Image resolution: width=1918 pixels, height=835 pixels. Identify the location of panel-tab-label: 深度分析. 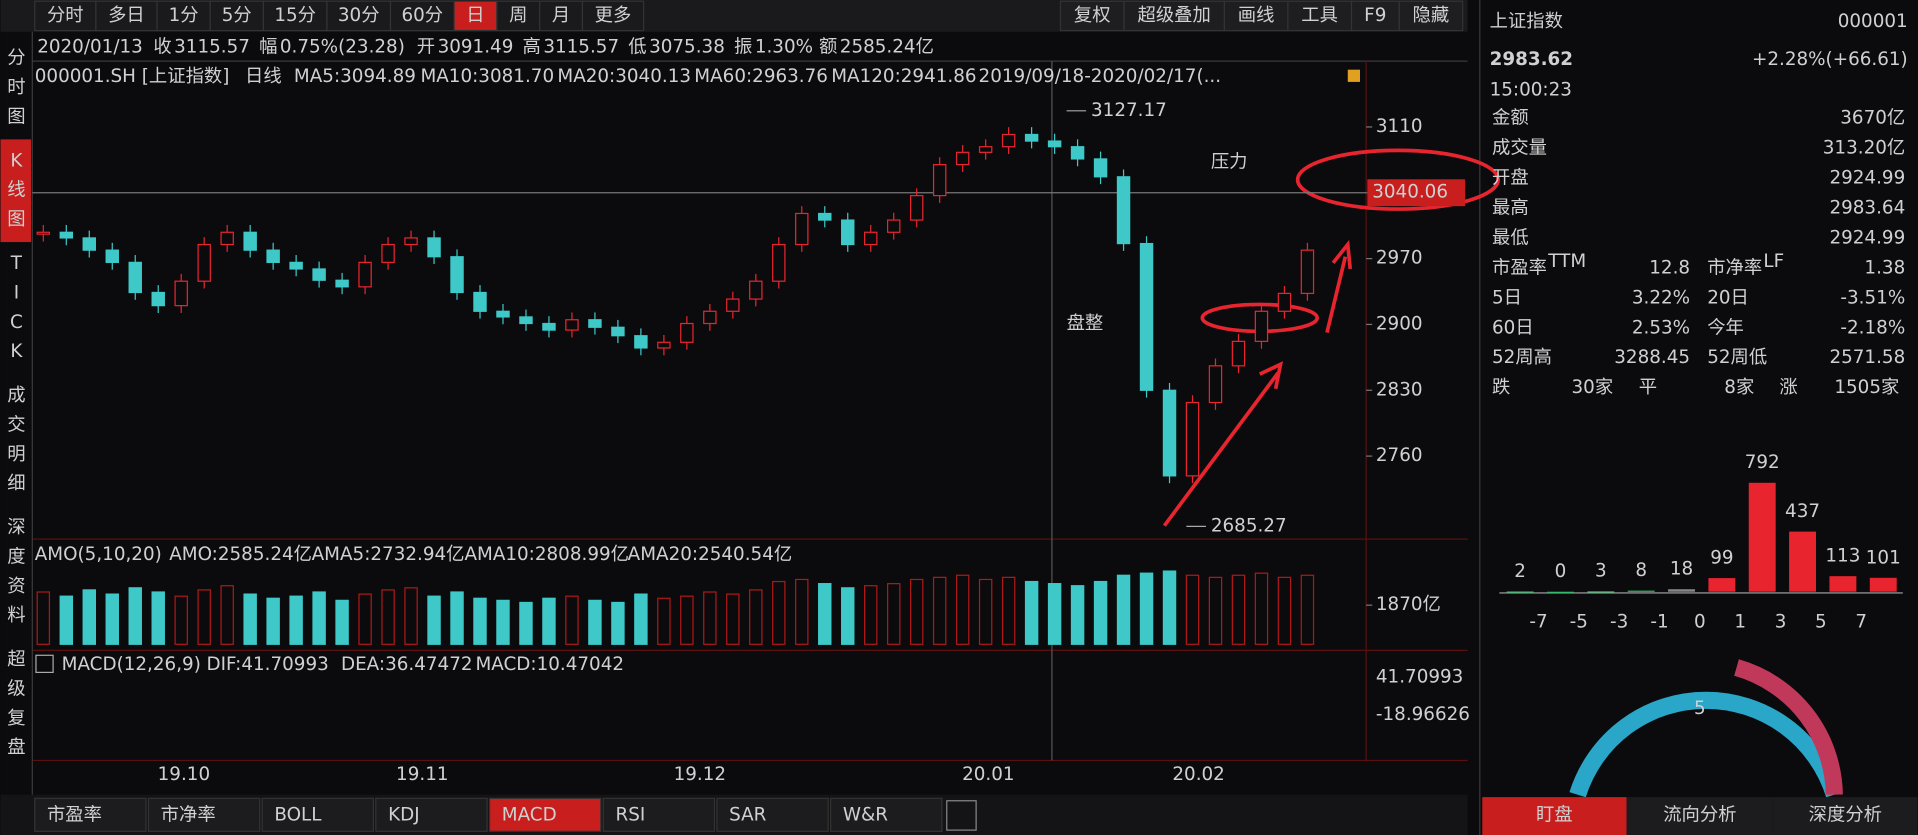
(1845, 814).